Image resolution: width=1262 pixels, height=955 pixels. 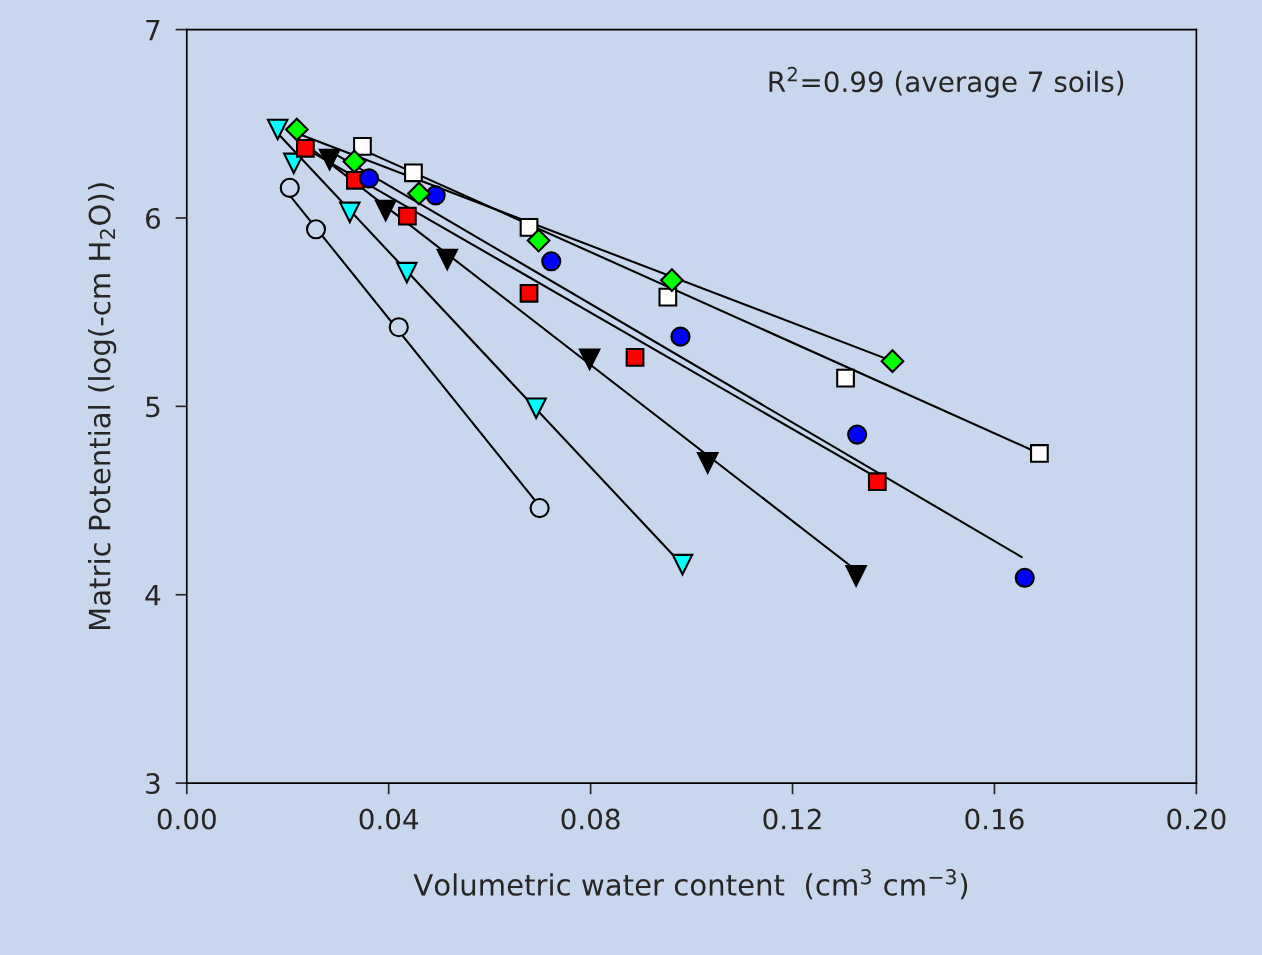 I want to click on y-tick-label: 5, so click(x=153, y=407).